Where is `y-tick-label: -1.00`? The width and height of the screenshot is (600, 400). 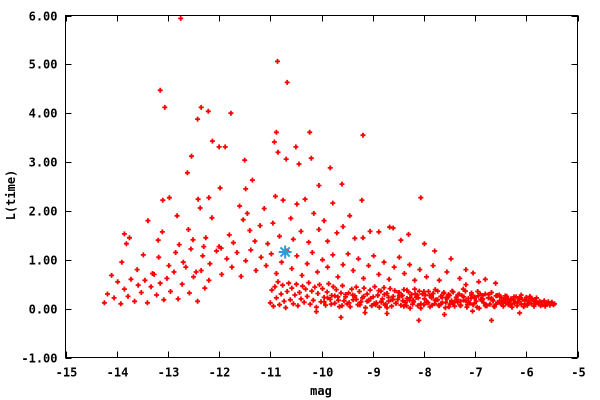 y-tick-label: -1.00 is located at coordinates (39, 359).